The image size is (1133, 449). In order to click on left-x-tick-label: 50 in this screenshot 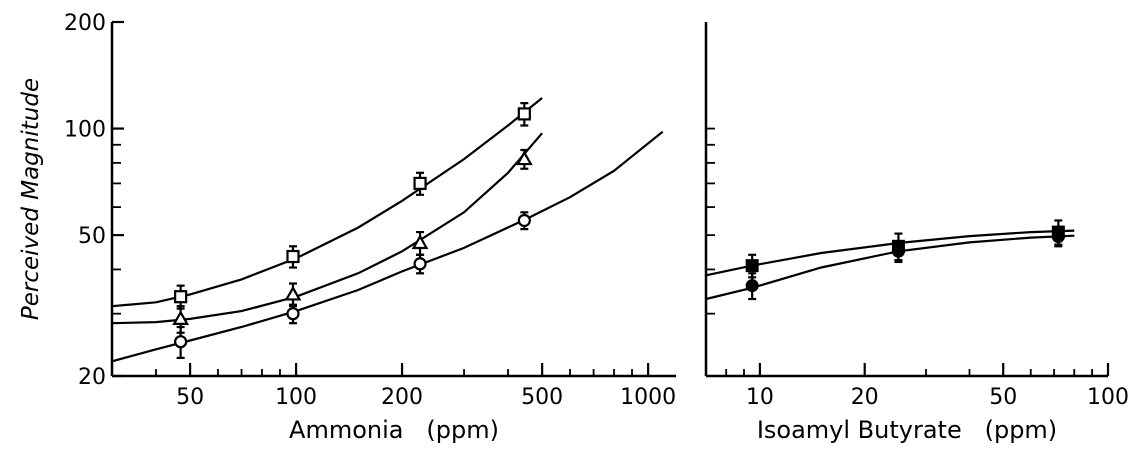, I will do `click(190, 397)`.